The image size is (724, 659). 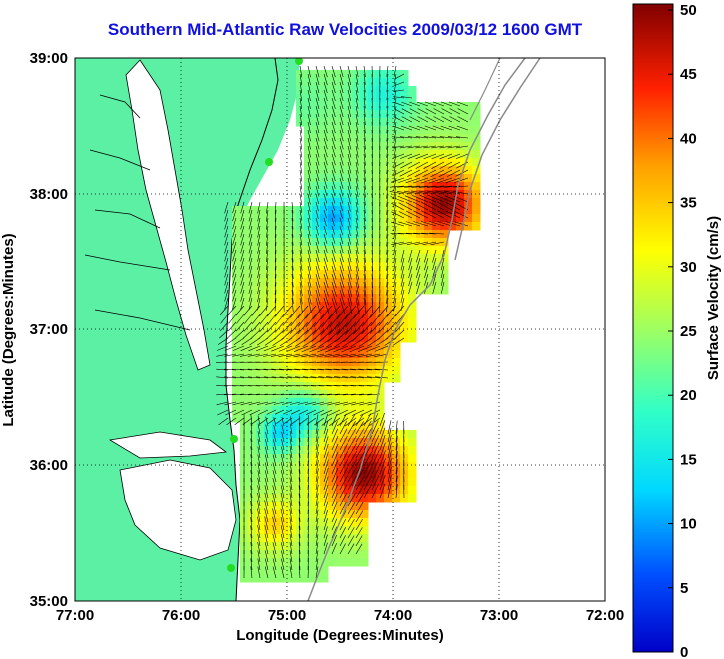 What do you see at coordinates (688, 203) in the screenshot?
I see `colorbar-tick-label: 35` at bounding box center [688, 203].